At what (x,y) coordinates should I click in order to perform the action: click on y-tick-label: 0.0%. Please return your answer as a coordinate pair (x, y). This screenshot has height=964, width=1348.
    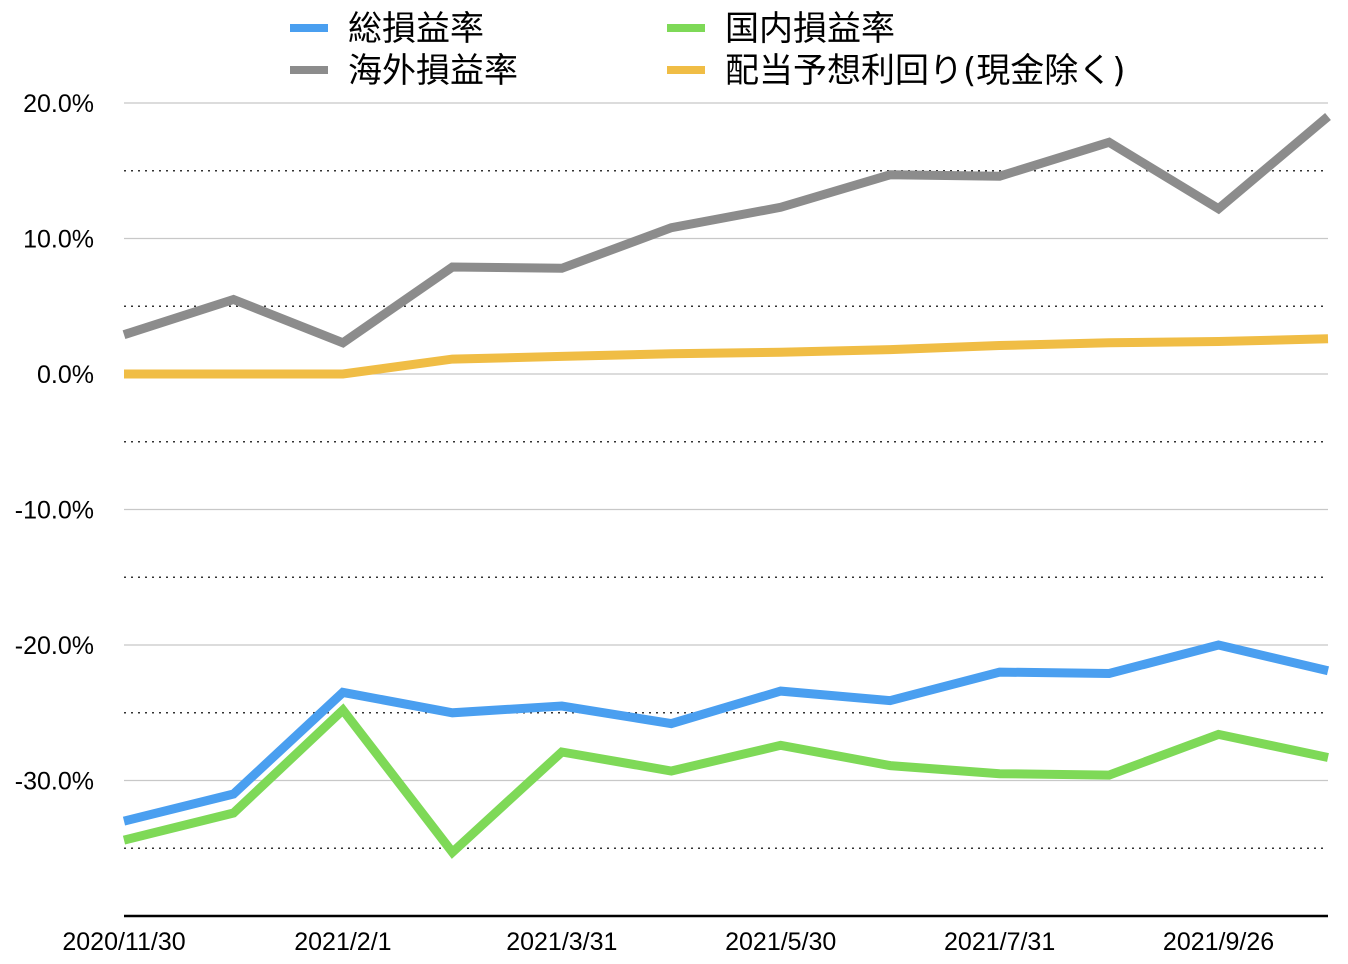
    Looking at the image, I should click on (65, 375).